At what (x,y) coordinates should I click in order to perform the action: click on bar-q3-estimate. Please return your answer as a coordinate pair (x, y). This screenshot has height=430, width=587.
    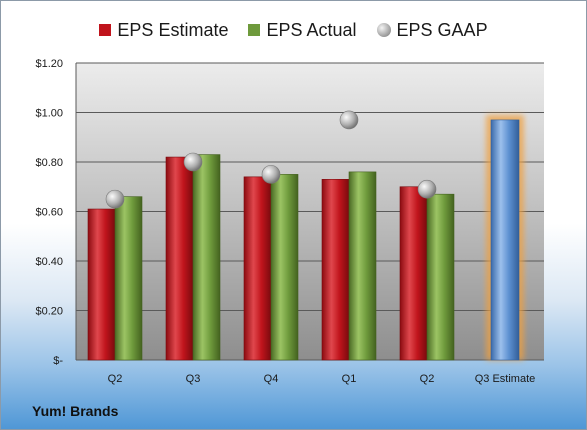
    Looking at the image, I should click on (505, 240).